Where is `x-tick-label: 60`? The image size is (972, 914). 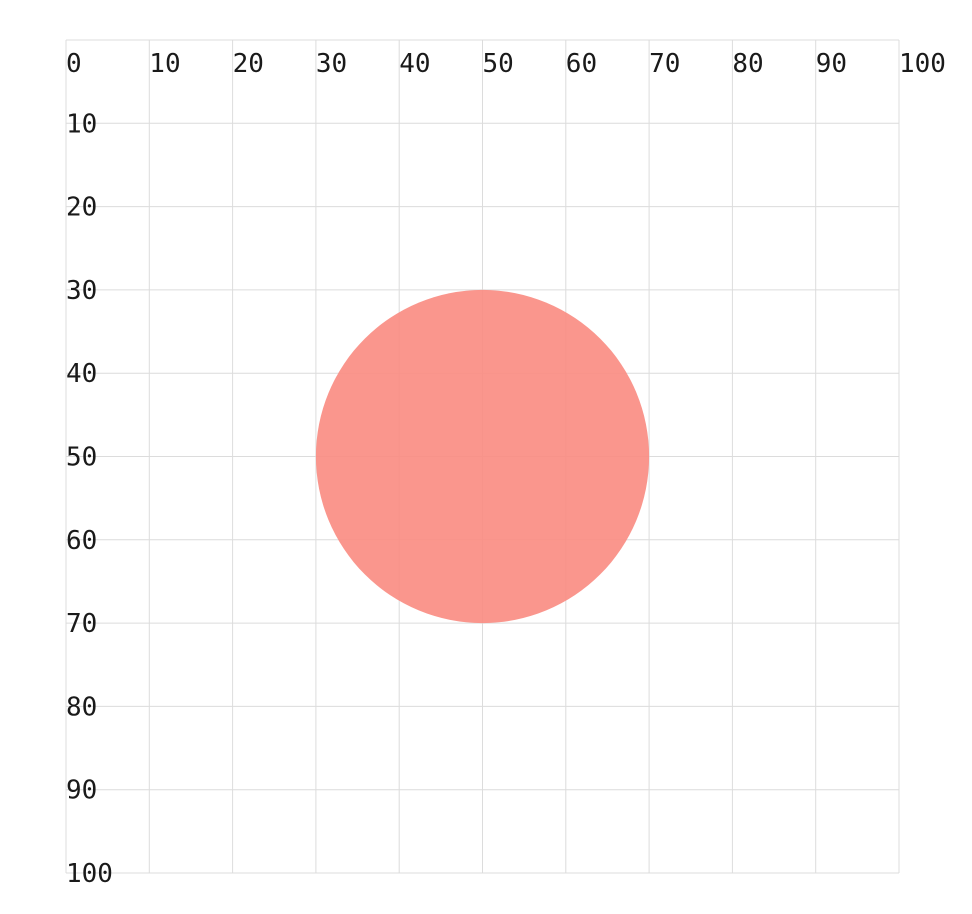 x-tick-label: 60 is located at coordinates (581, 64).